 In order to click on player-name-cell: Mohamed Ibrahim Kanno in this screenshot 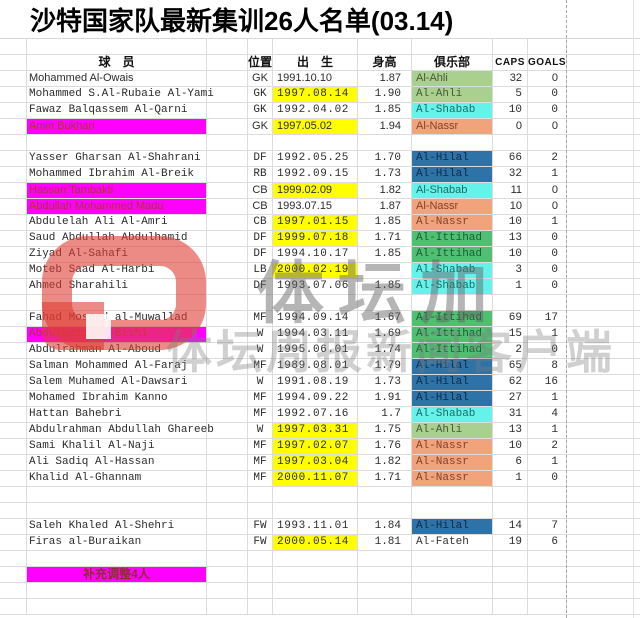, I will do `click(117, 398)`.